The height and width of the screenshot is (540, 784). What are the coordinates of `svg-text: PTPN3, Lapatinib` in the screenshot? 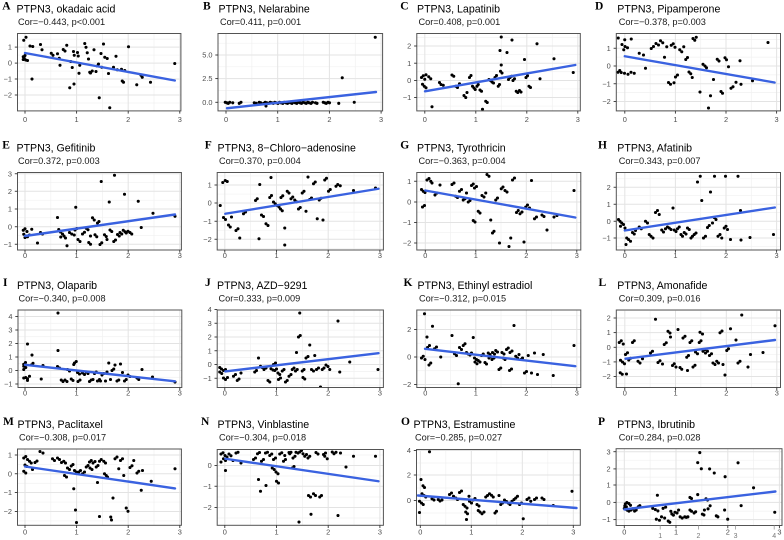 It's located at (458, 9).